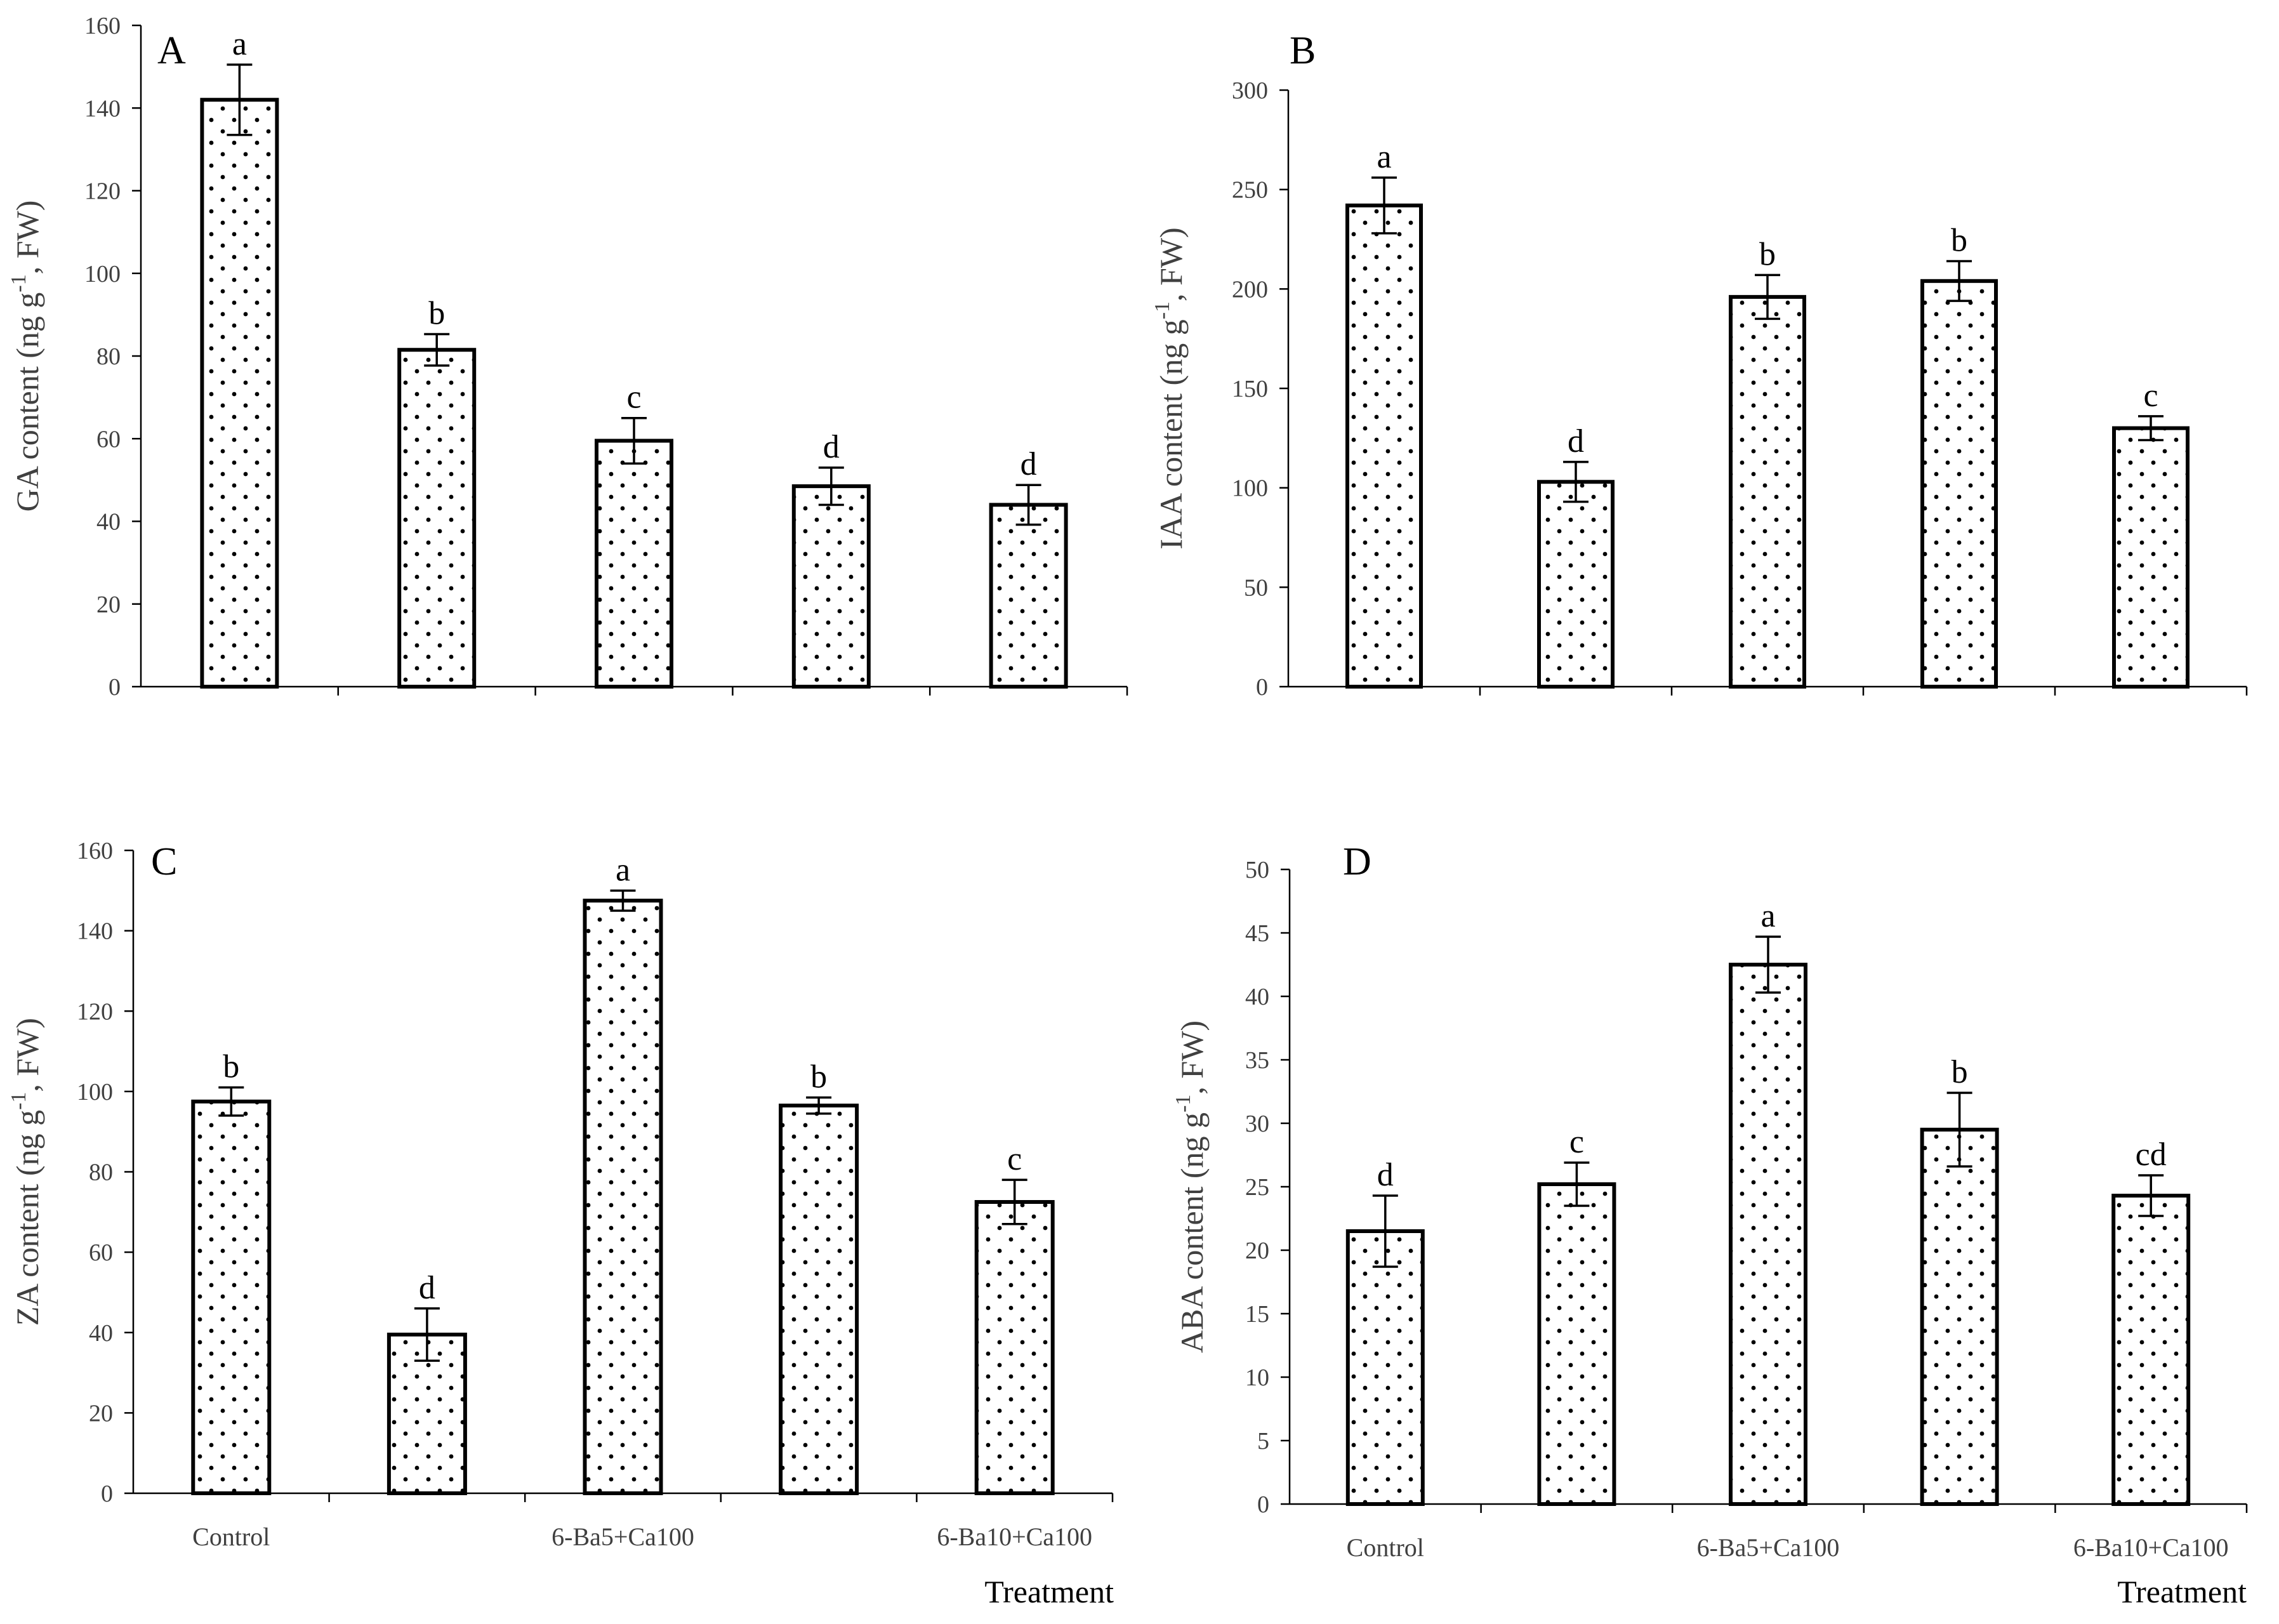 The image size is (2279, 1624). Describe the element at coordinates (1171, 434) in the screenshot. I see `y-axis-title-main: IAA content (ng g` at that location.